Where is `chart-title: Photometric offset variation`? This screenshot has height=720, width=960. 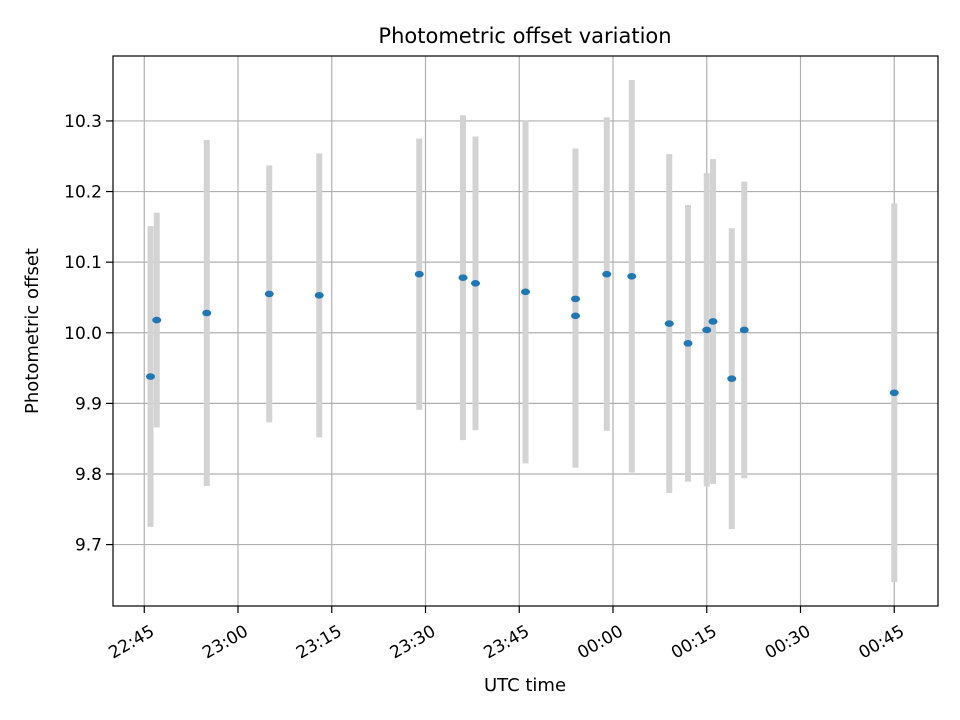
chart-title: Photometric offset variation is located at coordinates (524, 36).